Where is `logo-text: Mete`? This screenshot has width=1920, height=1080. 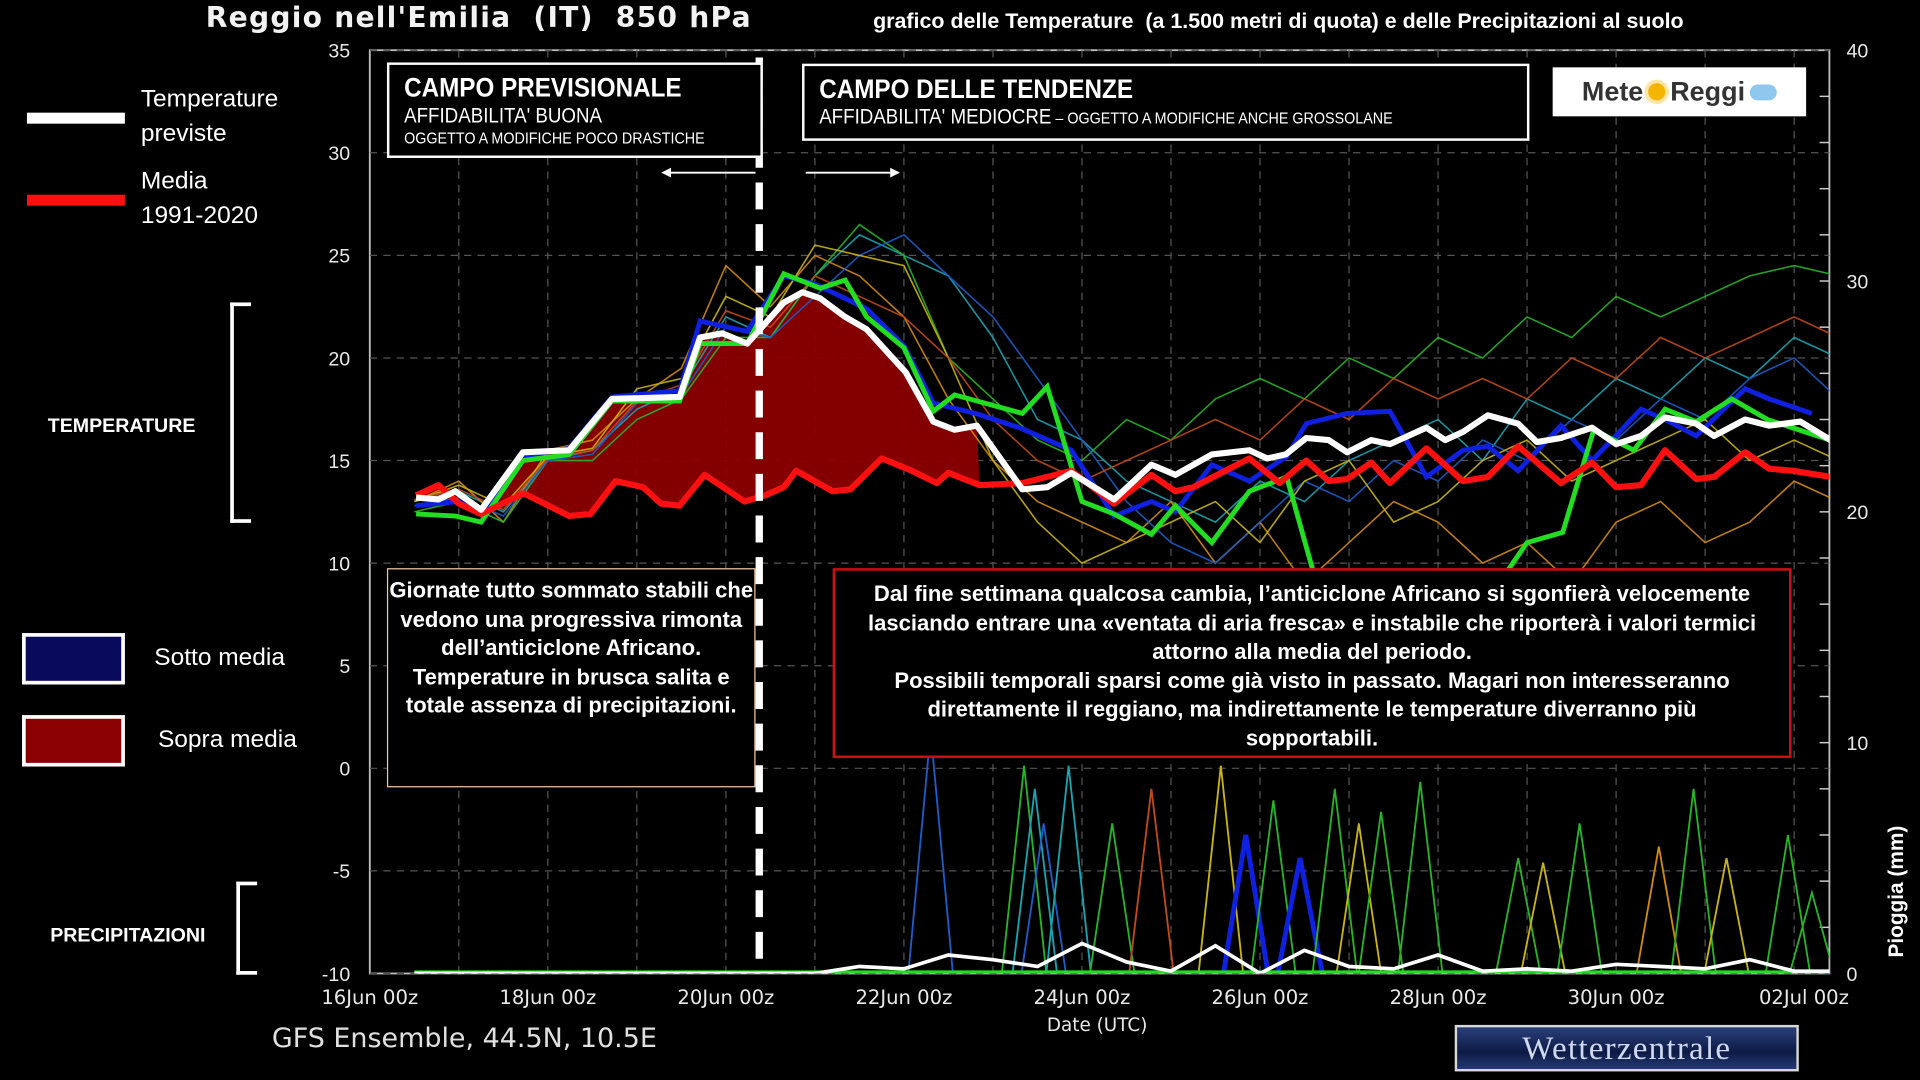
logo-text: Mete is located at coordinates (1612, 91).